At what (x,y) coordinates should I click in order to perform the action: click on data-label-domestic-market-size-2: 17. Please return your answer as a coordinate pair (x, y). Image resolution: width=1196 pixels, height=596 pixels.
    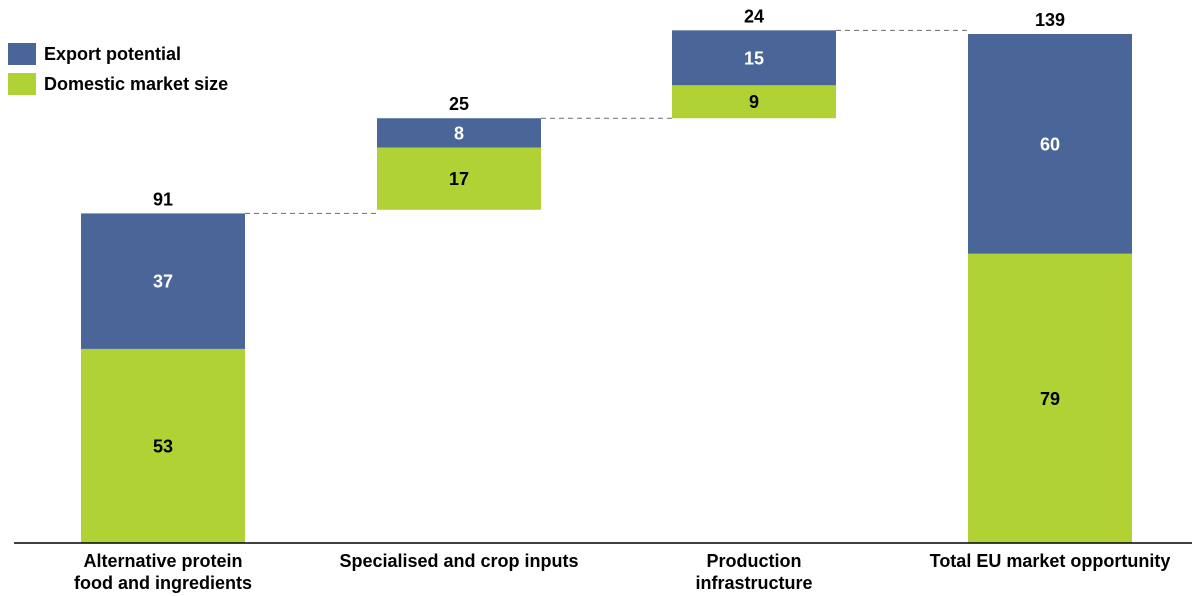
    Looking at the image, I should click on (459, 179).